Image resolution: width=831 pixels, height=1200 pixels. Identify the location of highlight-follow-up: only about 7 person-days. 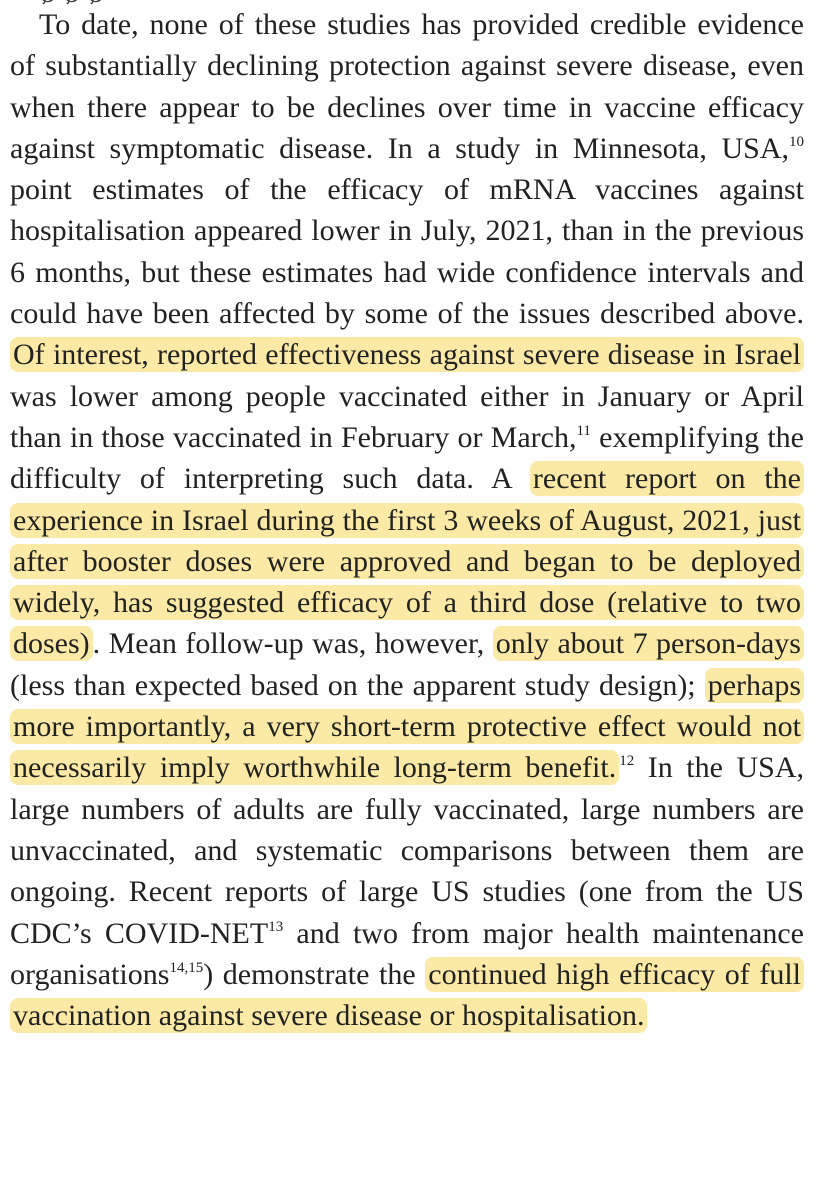
(648, 644).